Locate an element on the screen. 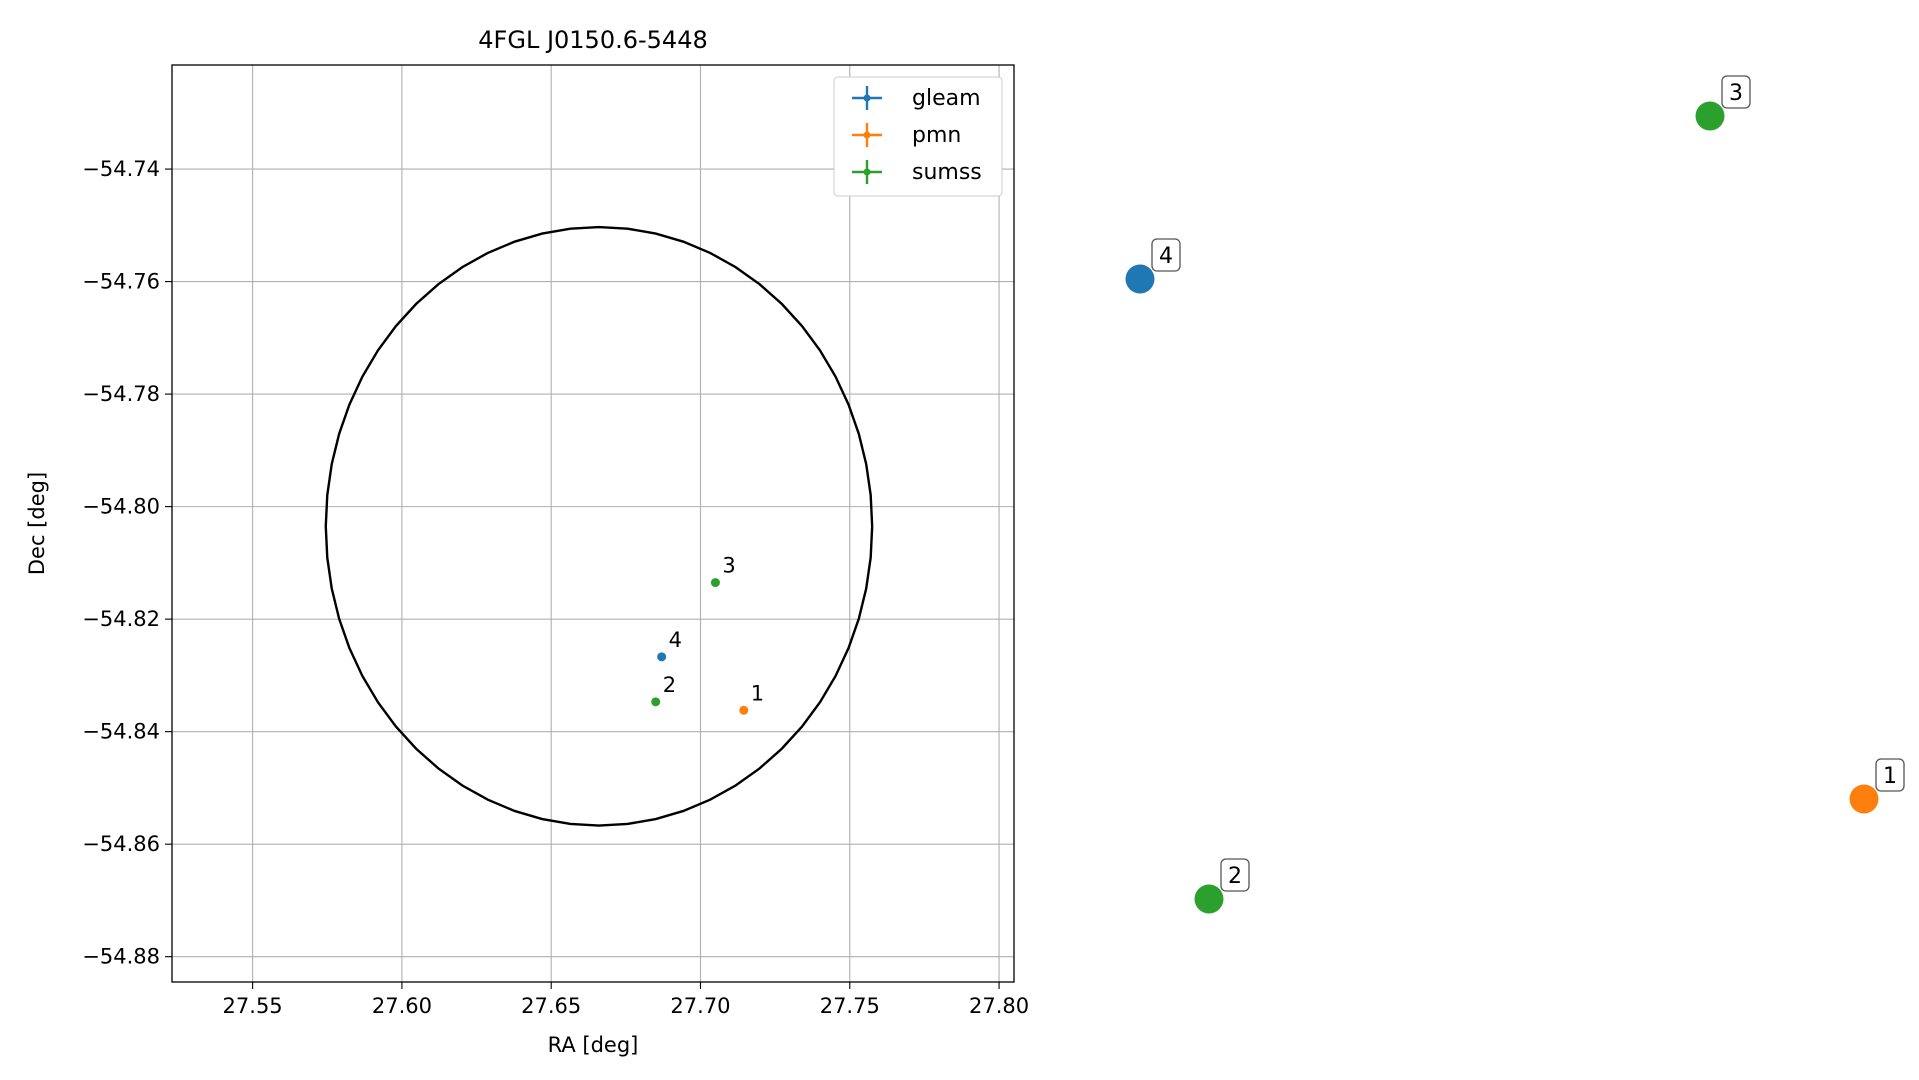 This screenshot has height=1080, width=1919. marker-label: 1 is located at coordinates (757, 693).